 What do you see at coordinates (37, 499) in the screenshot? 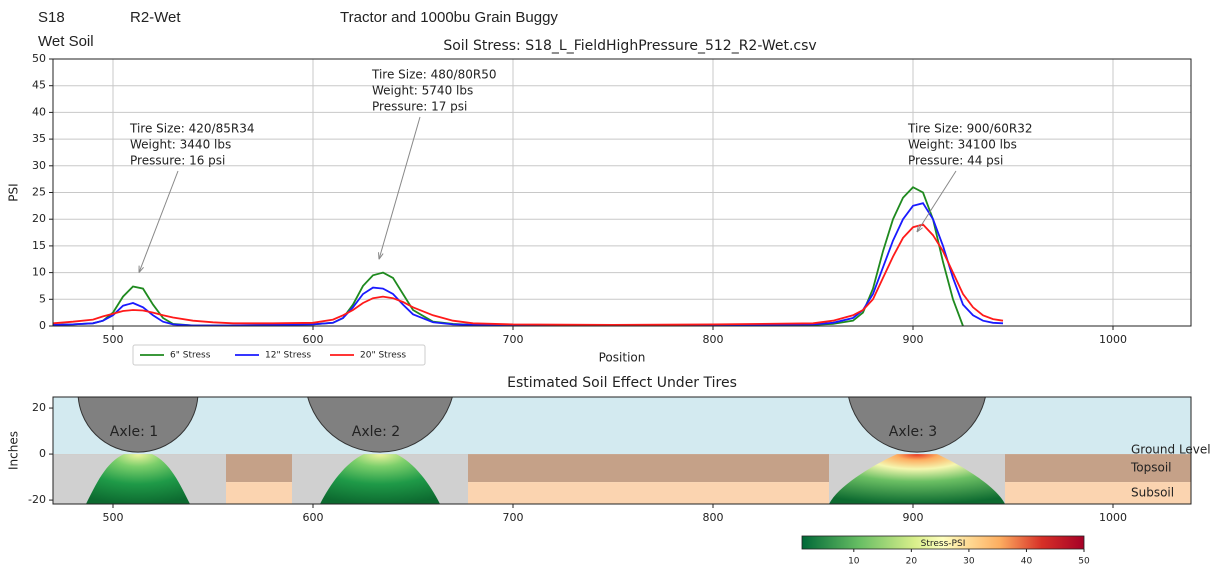
I see `y-tick-label: -20` at bounding box center [37, 499].